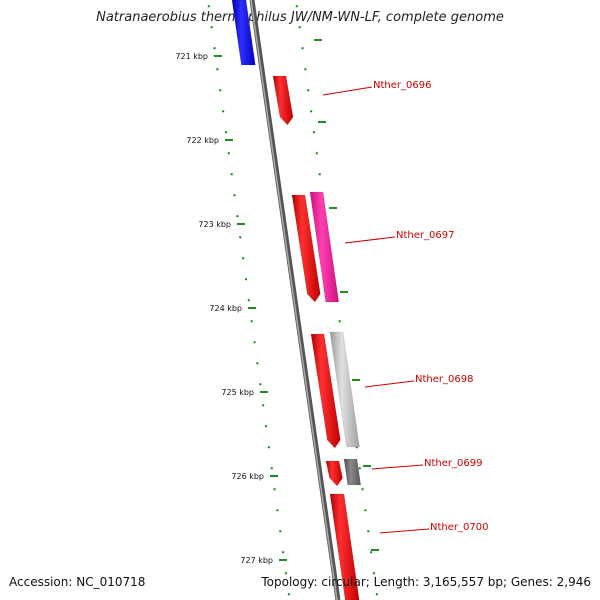 Image resolution: width=600 pixels, height=600 pixels. I want to click on gene-label: Nther_0697, so click(425, 235).